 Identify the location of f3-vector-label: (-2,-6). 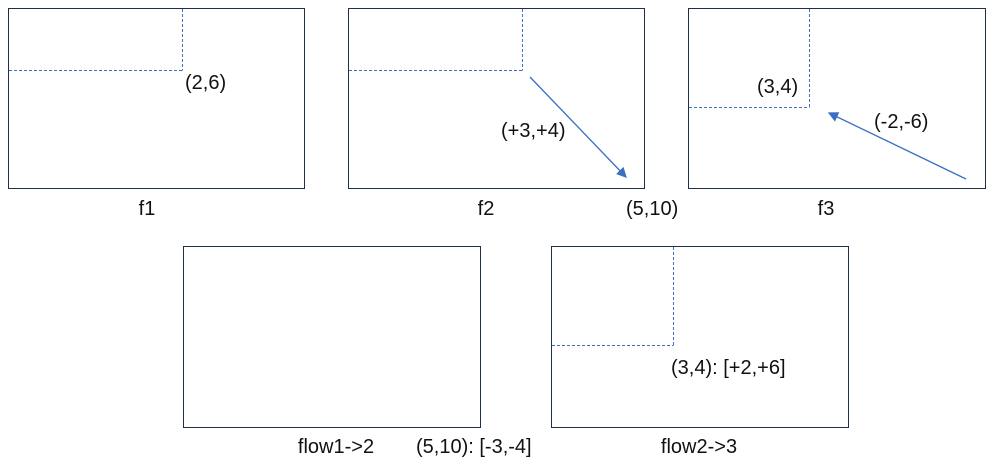
(901, 122).